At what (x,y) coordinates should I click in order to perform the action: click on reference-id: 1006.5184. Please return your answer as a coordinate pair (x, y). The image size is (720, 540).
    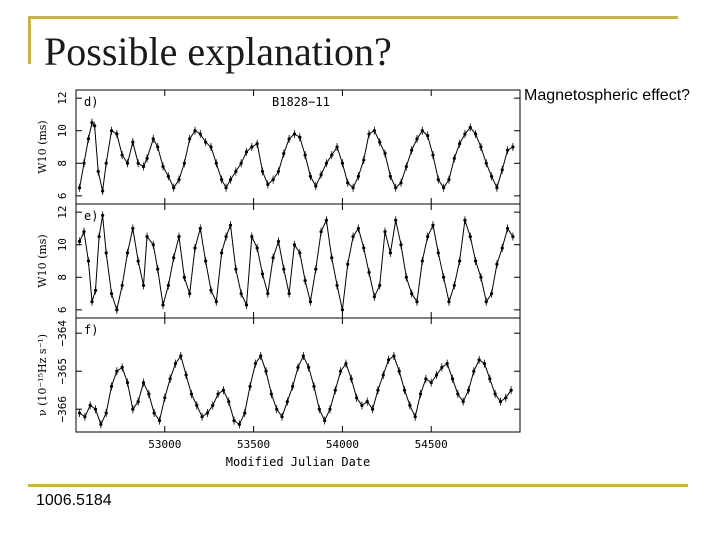
    Looking at the image, I should click on (74, 500).